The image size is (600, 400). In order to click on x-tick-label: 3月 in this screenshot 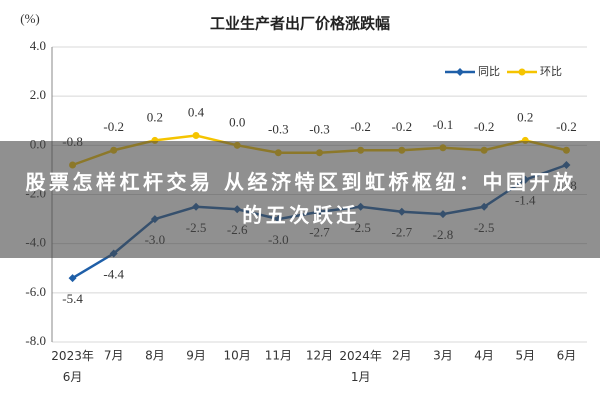, I will do `click(443, 356)`.